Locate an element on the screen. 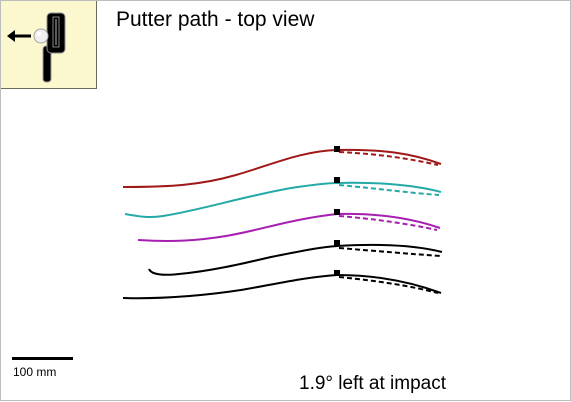 The width and height of the screenshot is (571, 402). golf-ball-icon is located at coordinates (41, 36).